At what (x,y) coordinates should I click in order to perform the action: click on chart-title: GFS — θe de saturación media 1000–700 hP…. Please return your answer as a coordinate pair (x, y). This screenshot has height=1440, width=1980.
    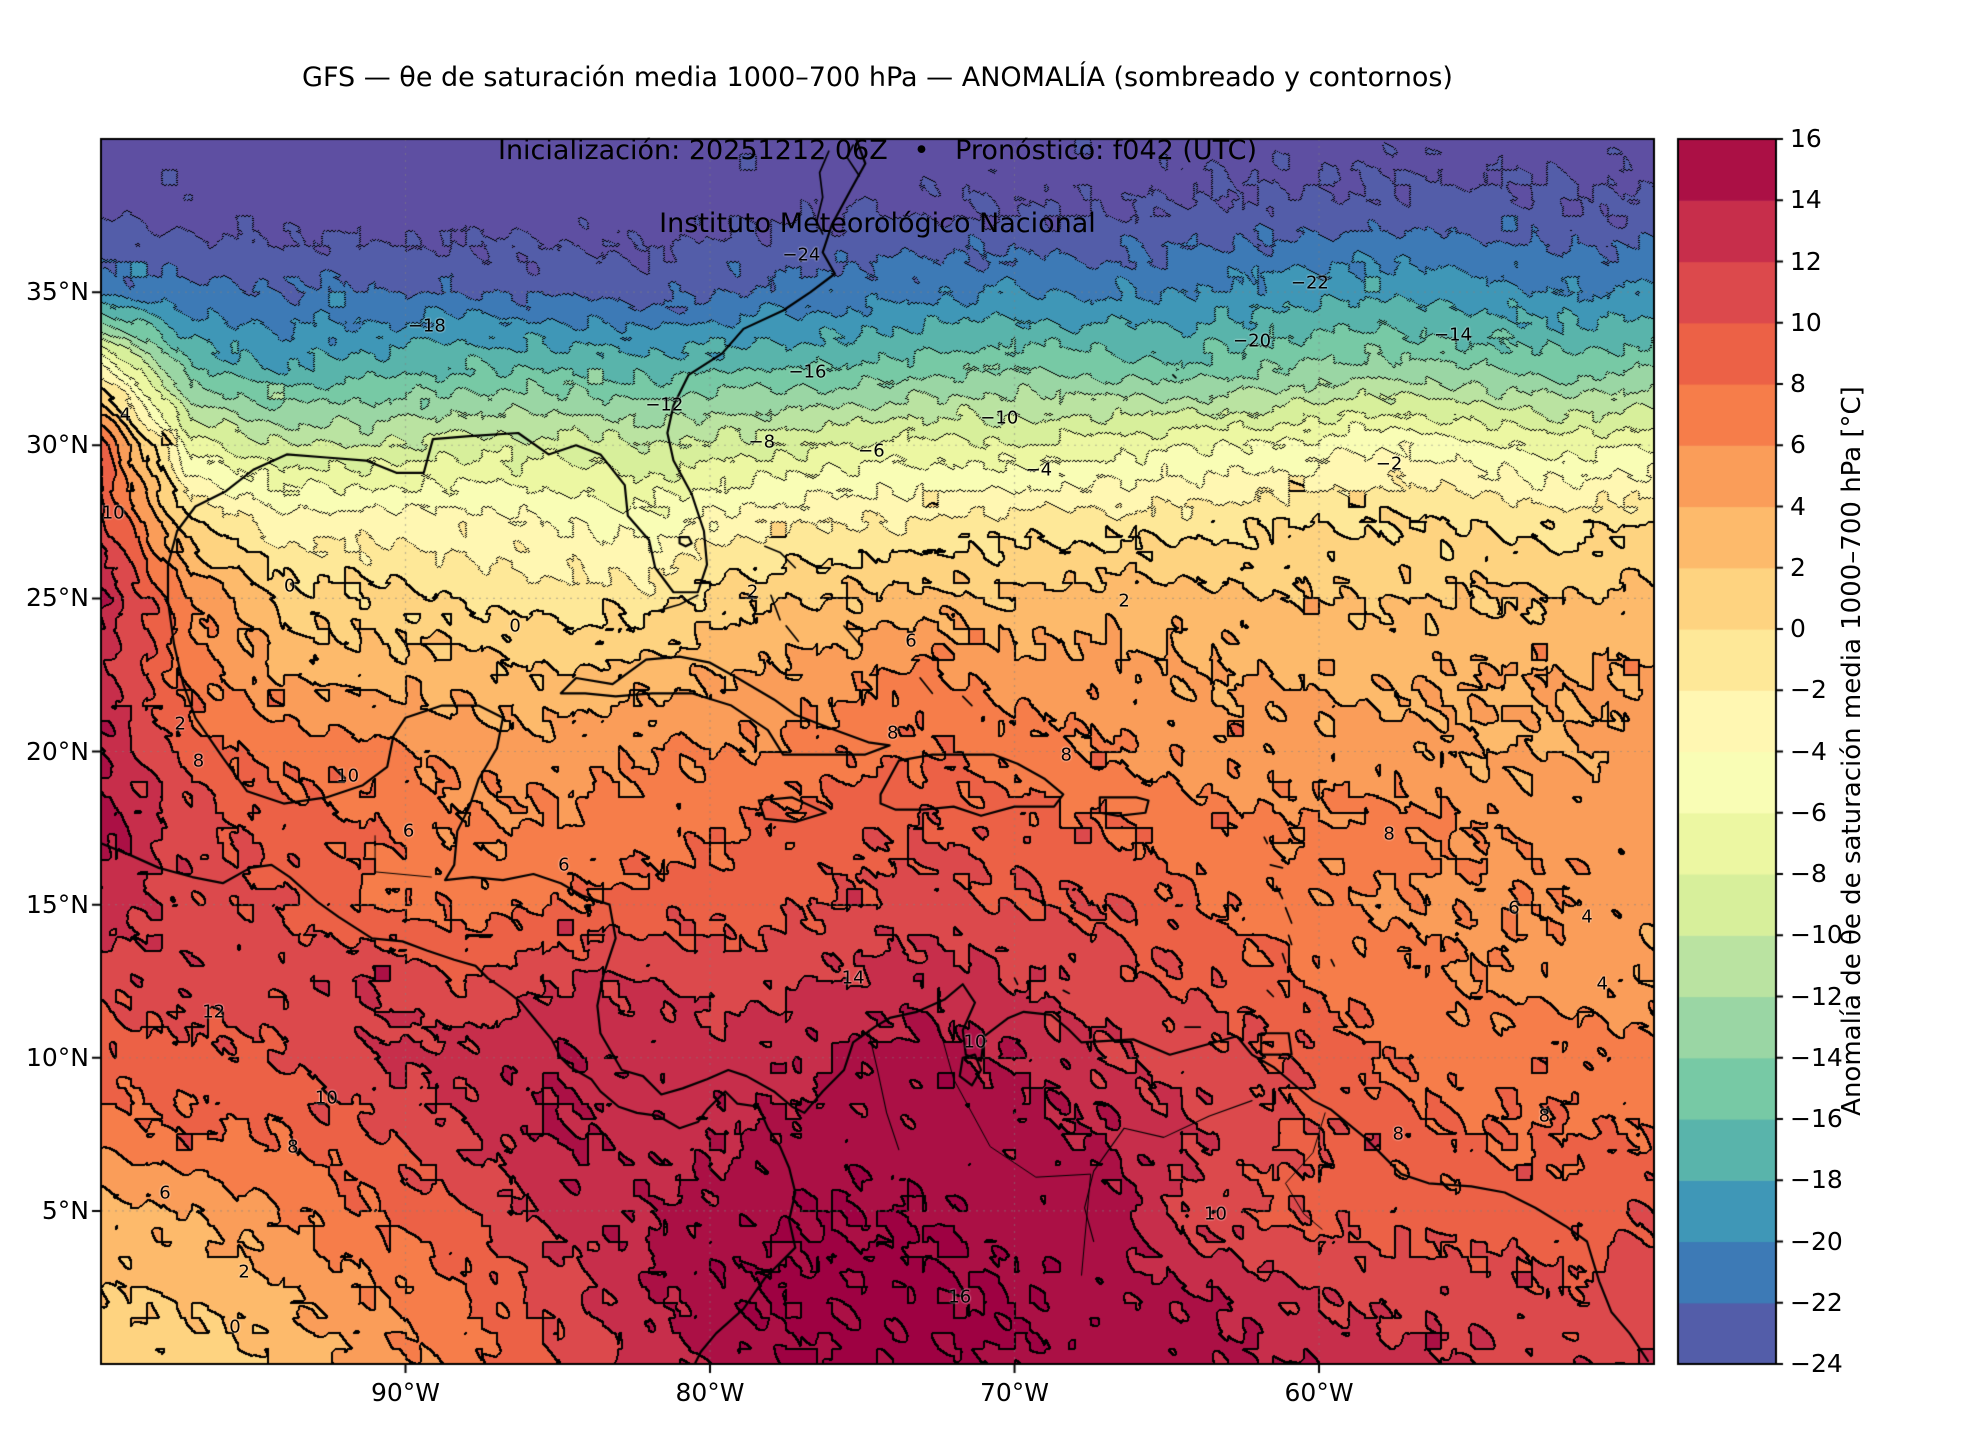
    Looking at the image, I should click on (877, 77).